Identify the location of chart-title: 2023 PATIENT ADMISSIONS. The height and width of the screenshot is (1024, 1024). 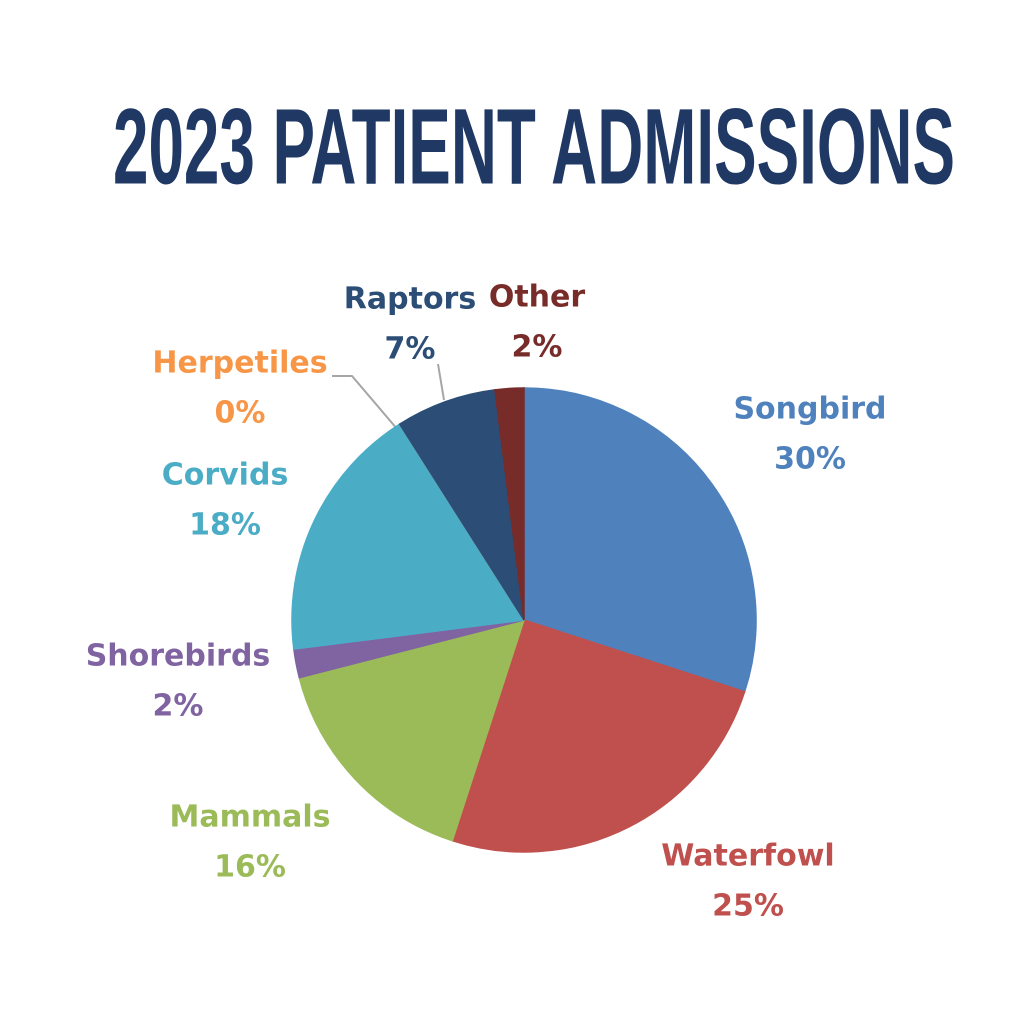
(534, 146).